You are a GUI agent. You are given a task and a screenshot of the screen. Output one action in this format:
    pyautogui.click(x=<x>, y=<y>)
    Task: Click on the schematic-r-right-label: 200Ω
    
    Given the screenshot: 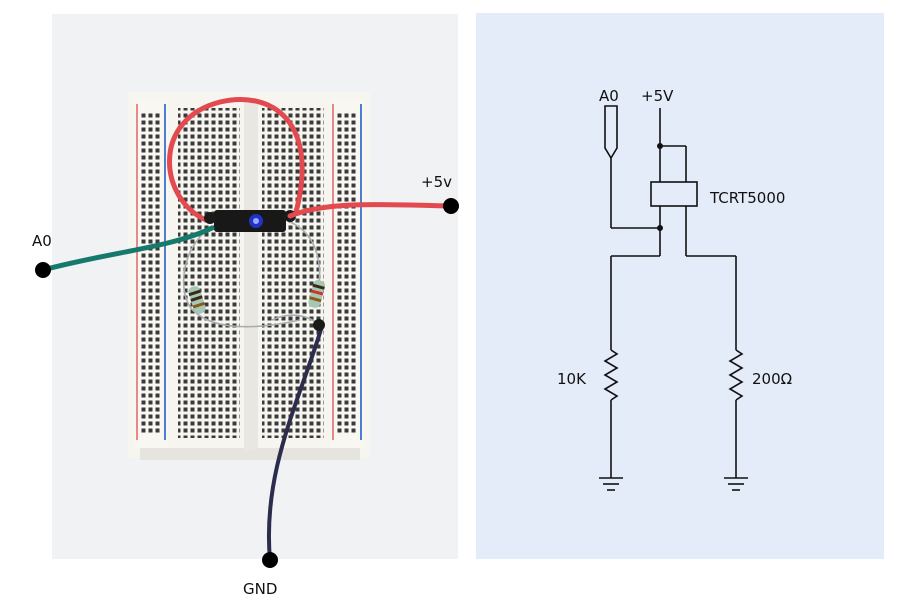 What is the action you would take?
    pyautogui.click(x=772, y=379)
    